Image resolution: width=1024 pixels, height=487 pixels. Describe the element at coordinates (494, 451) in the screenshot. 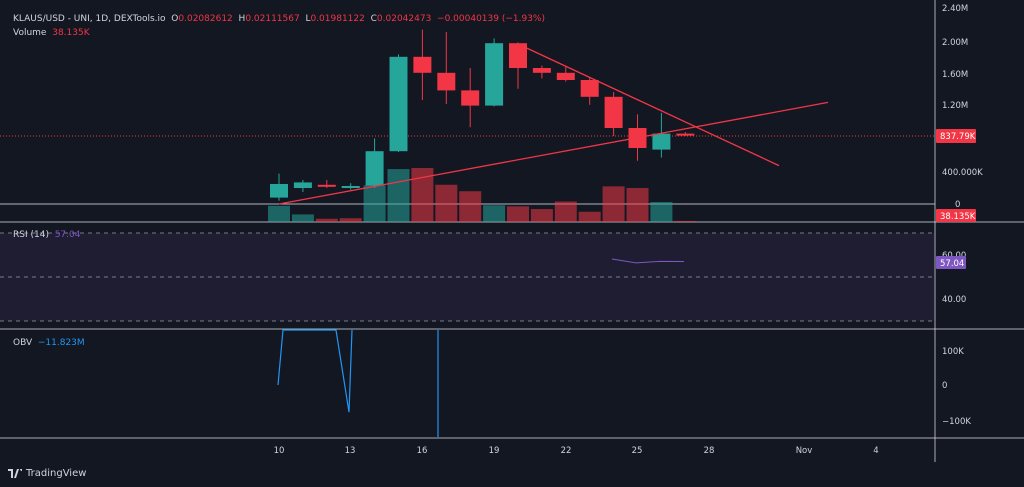

I see `time-tick: 19` at that location.